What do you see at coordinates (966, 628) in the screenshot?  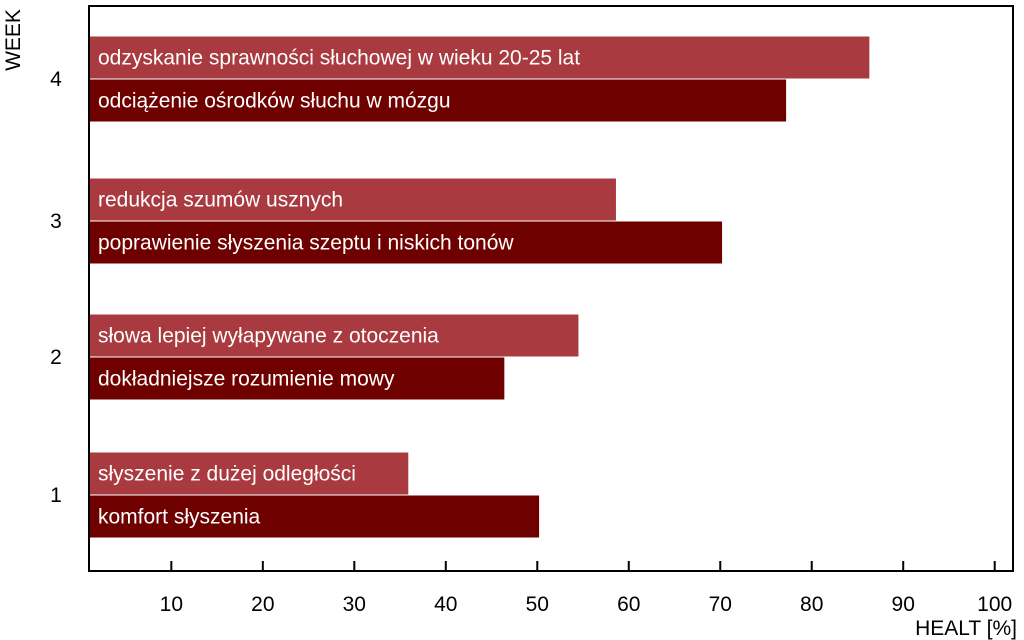 I see `x-axis-label: HEALT [%]` at bounding box center [966, 628].